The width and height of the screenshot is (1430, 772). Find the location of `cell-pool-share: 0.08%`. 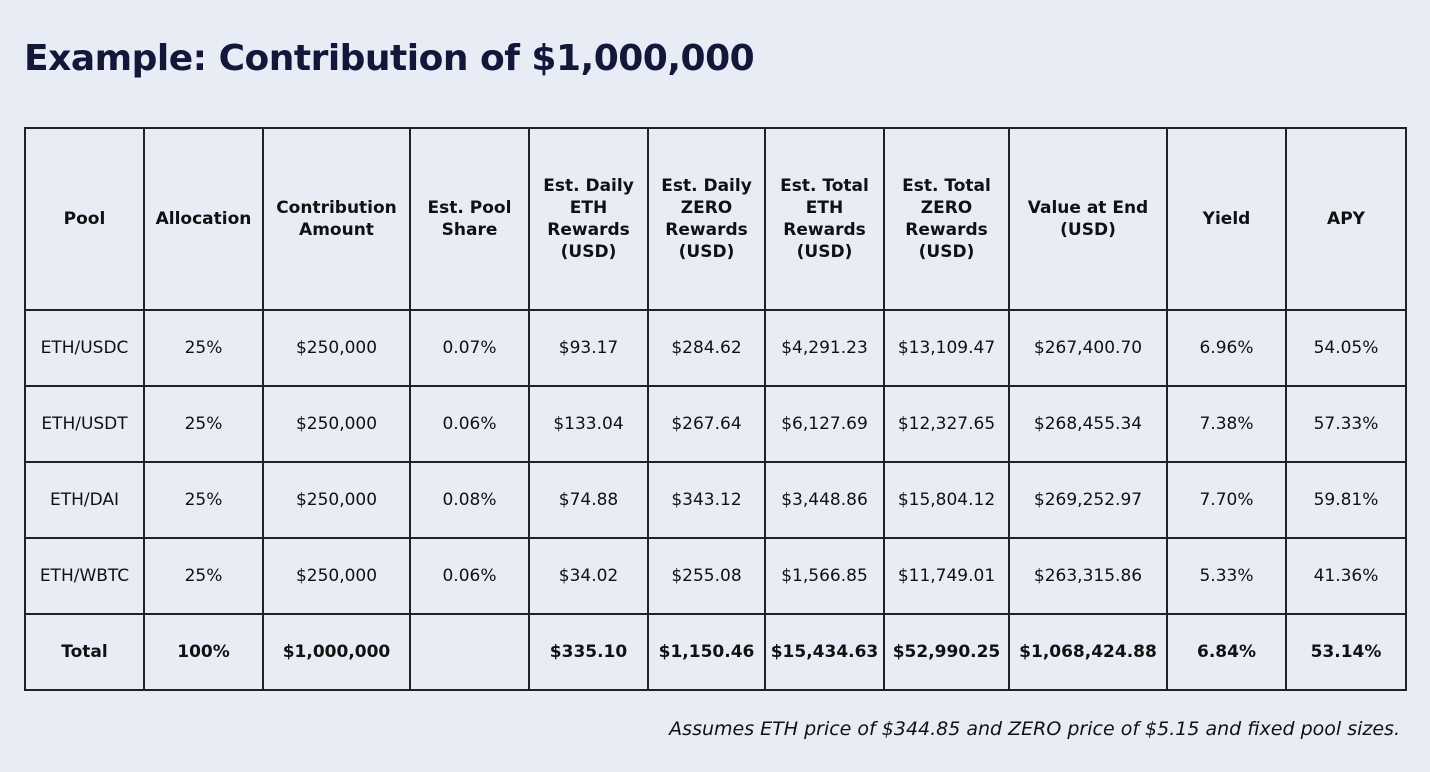

cell-pool-share: 0.08% is located at coordinates (469, 500).